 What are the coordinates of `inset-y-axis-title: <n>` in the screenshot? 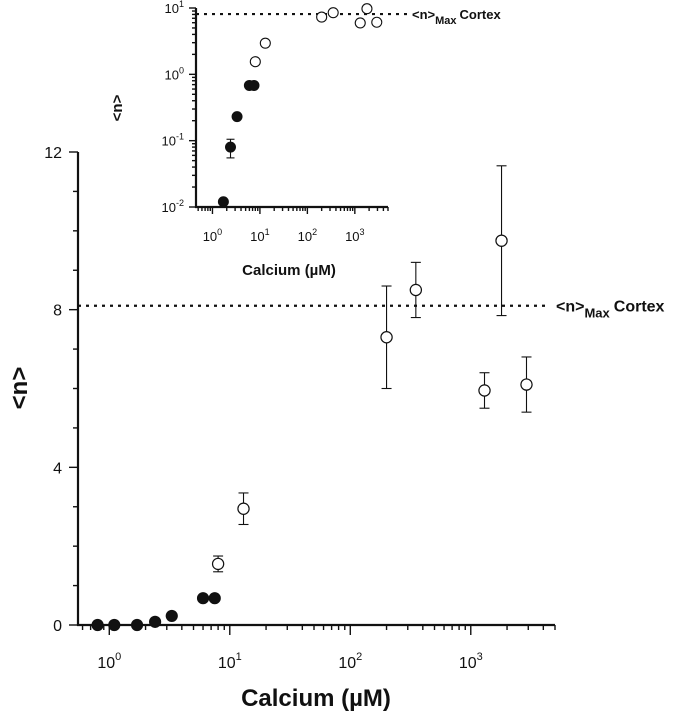 It's located at (117, 107).